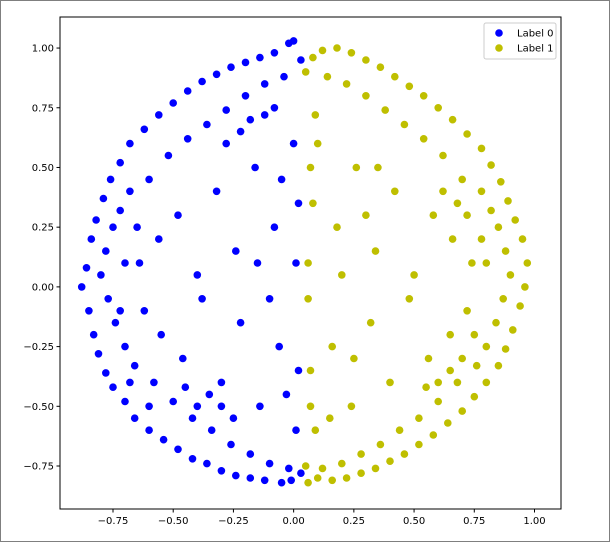 This screenshot has height=542, width=610. What do you see at coordinates (322, 518) in the screenshot?
I see `x-axis-ticks: −0.75 −0.50 −0.25 0.00 0.25 0.50 0.75 1.00` at bounding box center [322, 518].